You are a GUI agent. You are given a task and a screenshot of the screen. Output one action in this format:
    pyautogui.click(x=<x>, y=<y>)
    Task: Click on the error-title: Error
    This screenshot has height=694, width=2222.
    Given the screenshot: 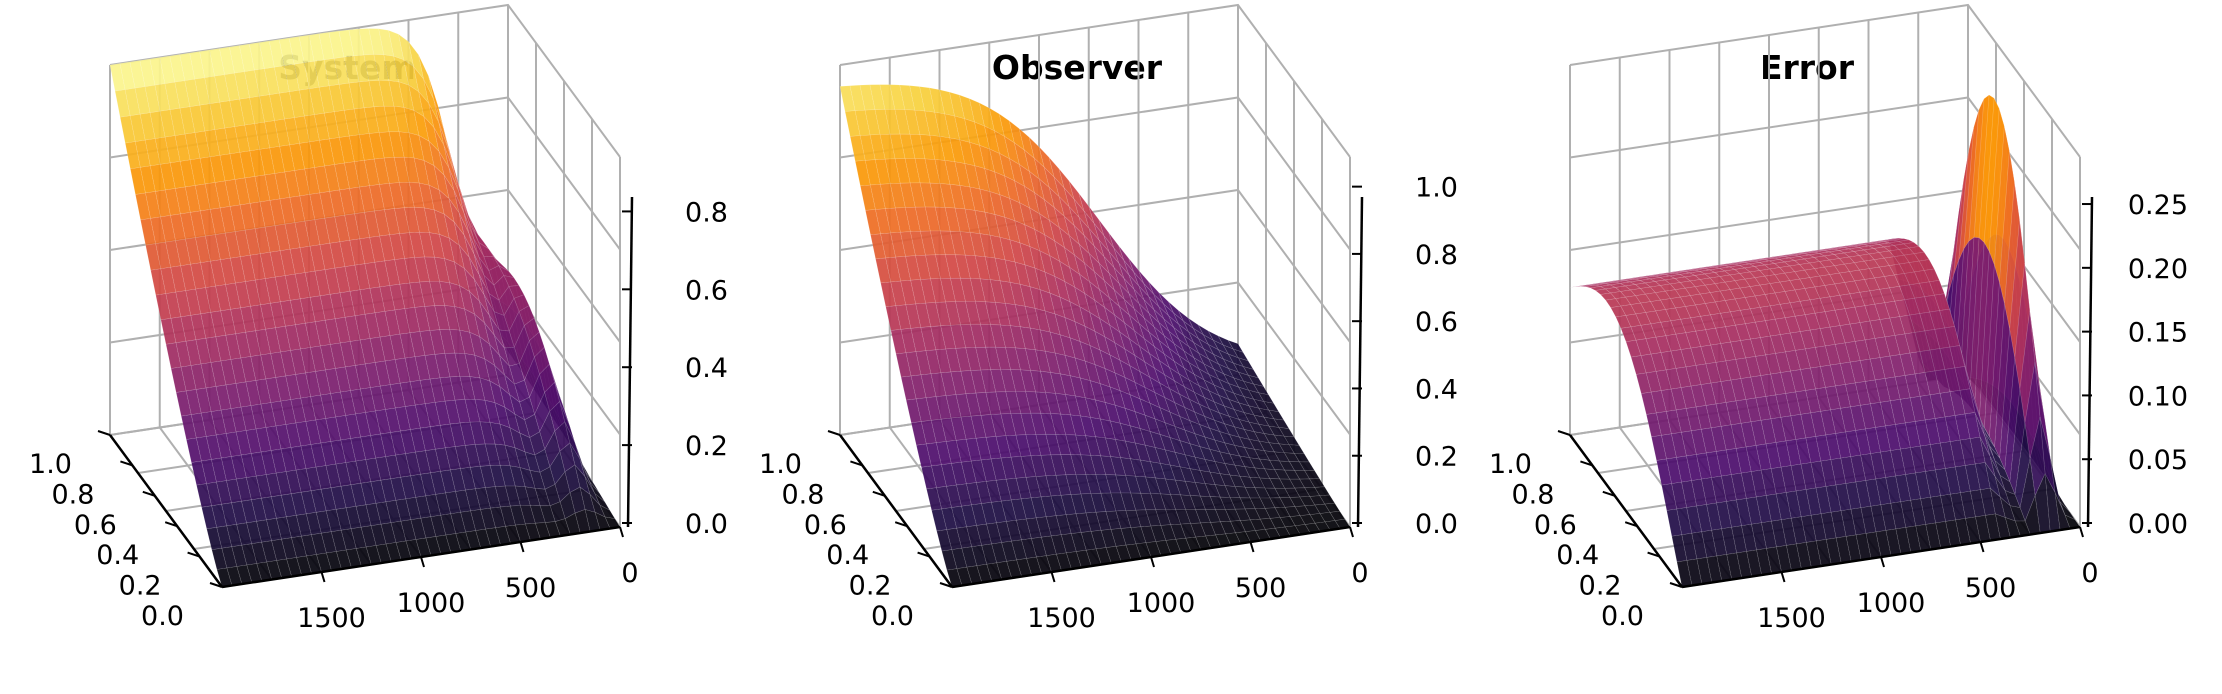 What is the action you would take?
    pyautogui.click(x=1807, y=67)
    